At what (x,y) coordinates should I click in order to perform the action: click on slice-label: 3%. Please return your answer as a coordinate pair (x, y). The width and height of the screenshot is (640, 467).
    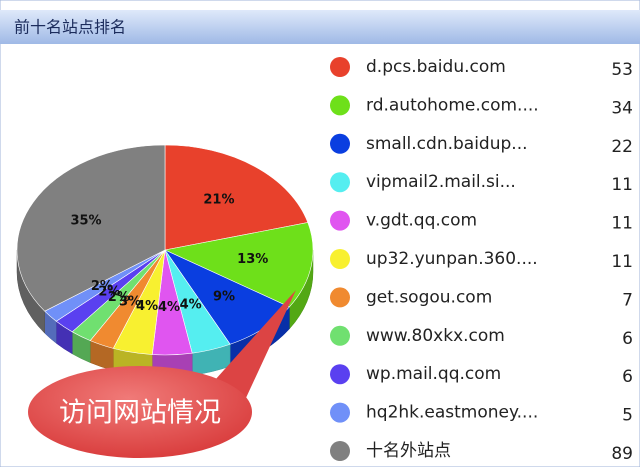
    Looking at the image, I should click on (130, 302).